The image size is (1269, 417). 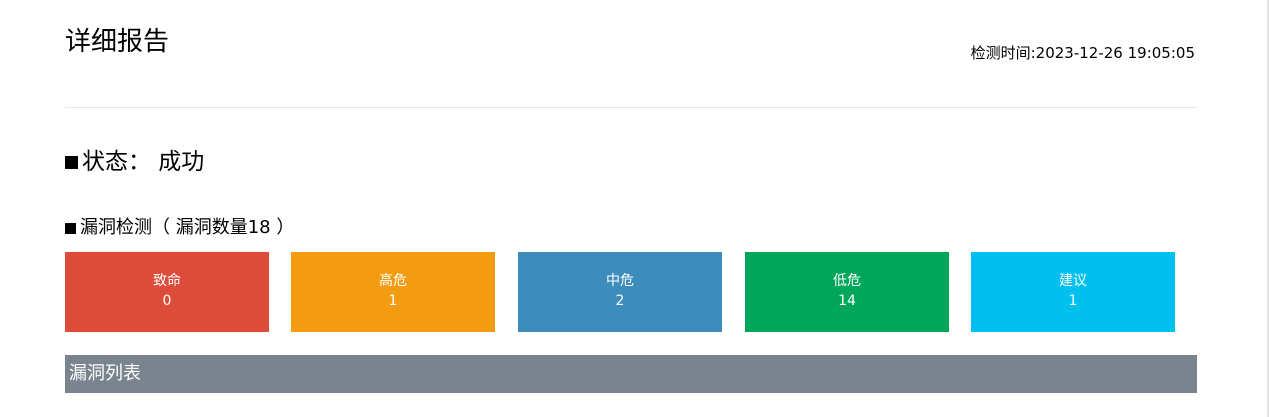 What do you see at coordinates (847, 301) in the screenshot?
I see `severity-count: 14` at bounding box center [847, 301].